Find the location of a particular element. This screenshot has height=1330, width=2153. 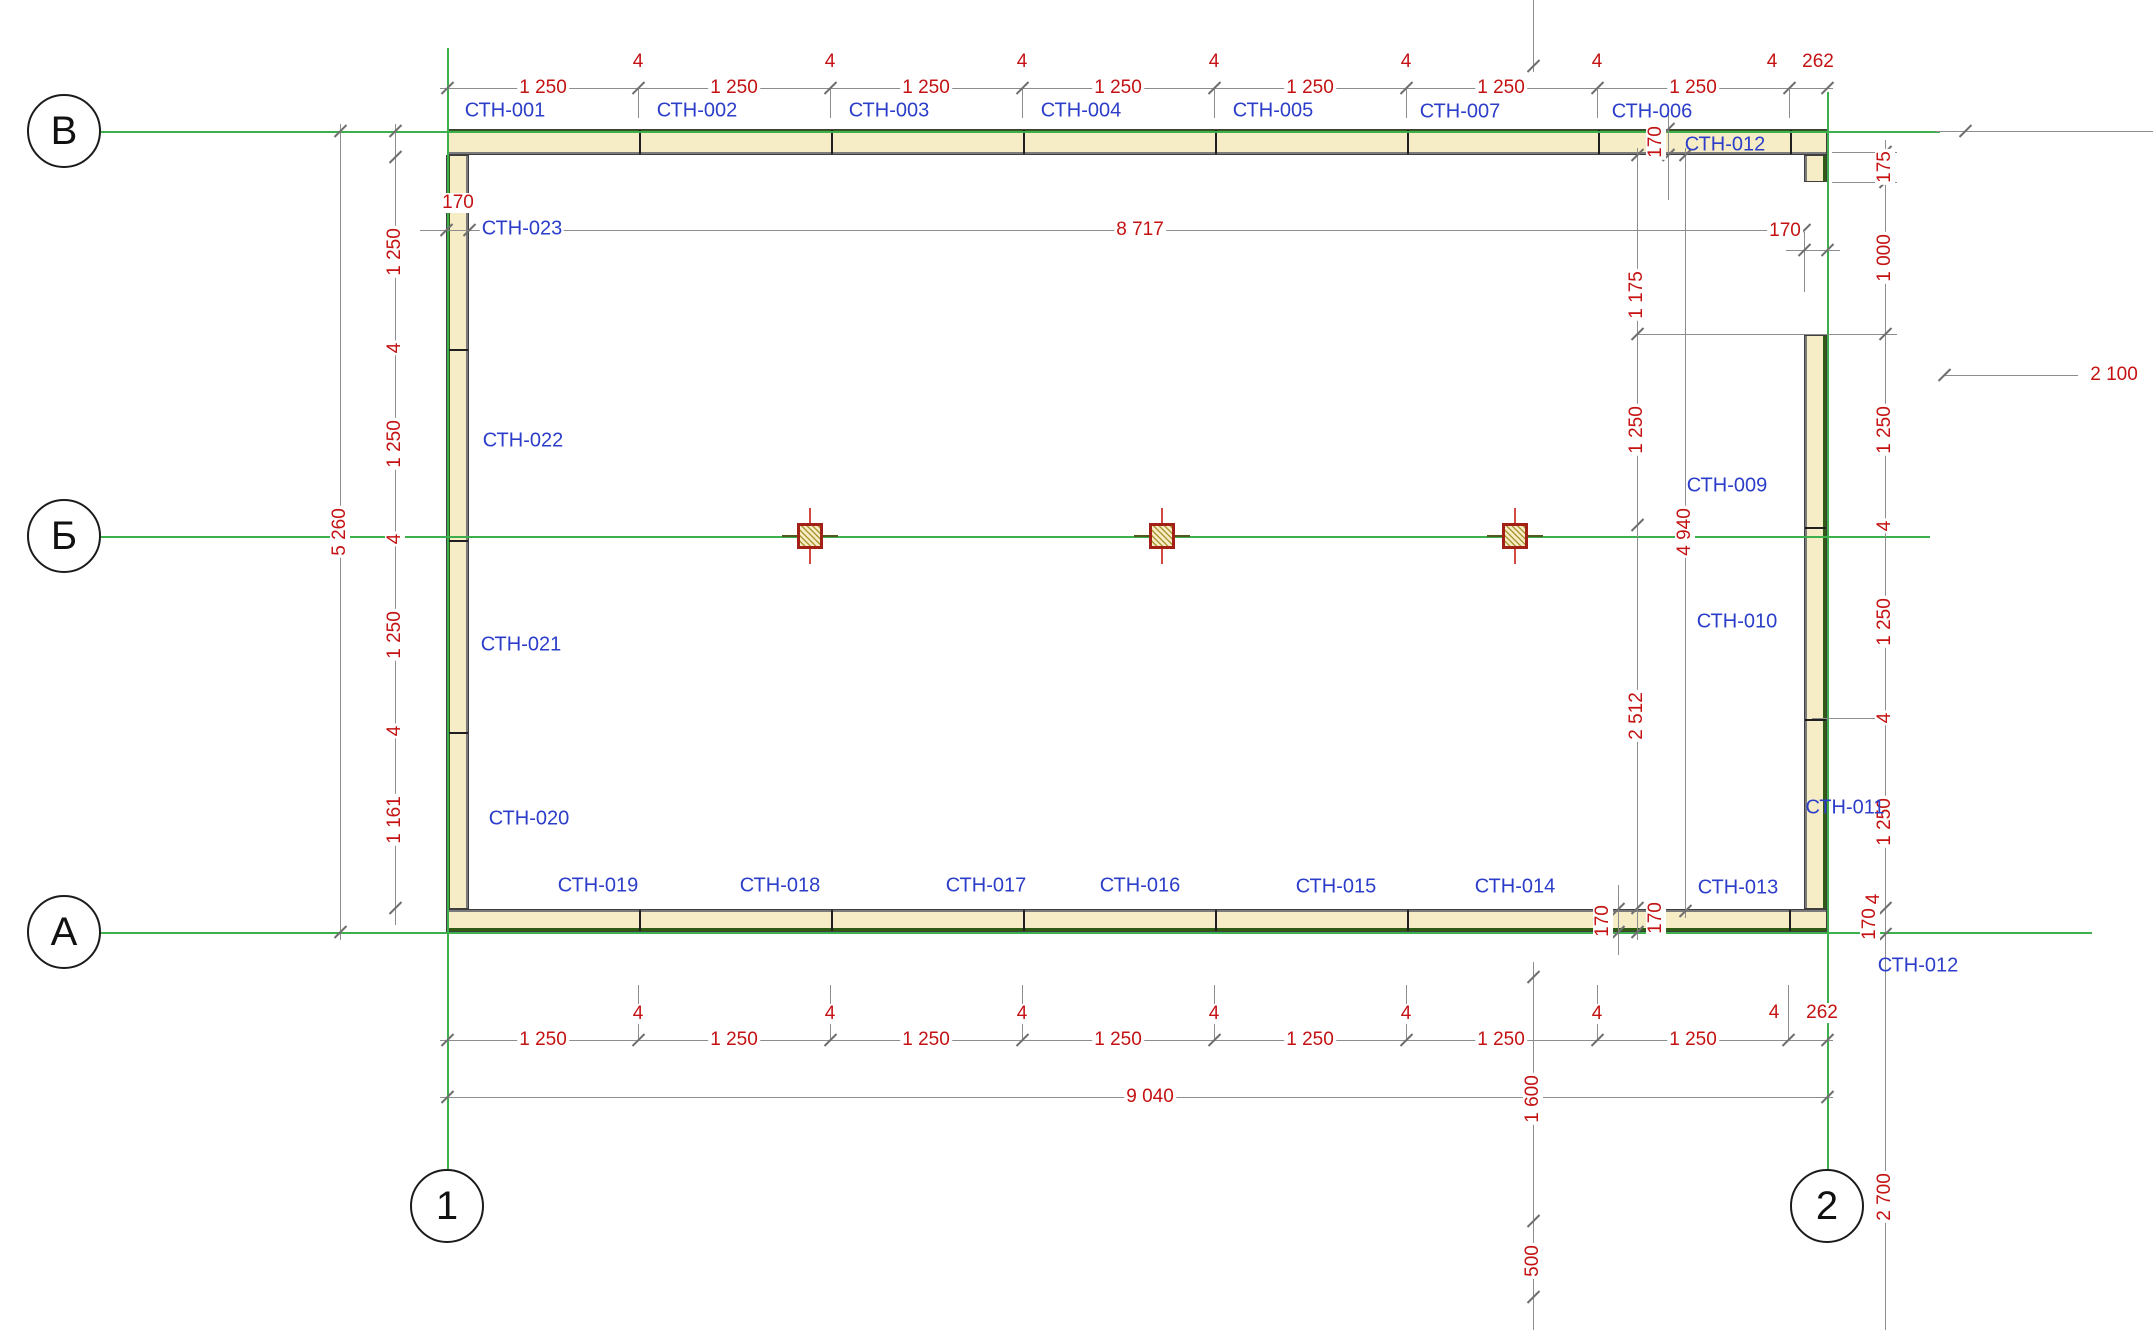

dimension-label: 2 700 is located at coordinates (1885, 1197).